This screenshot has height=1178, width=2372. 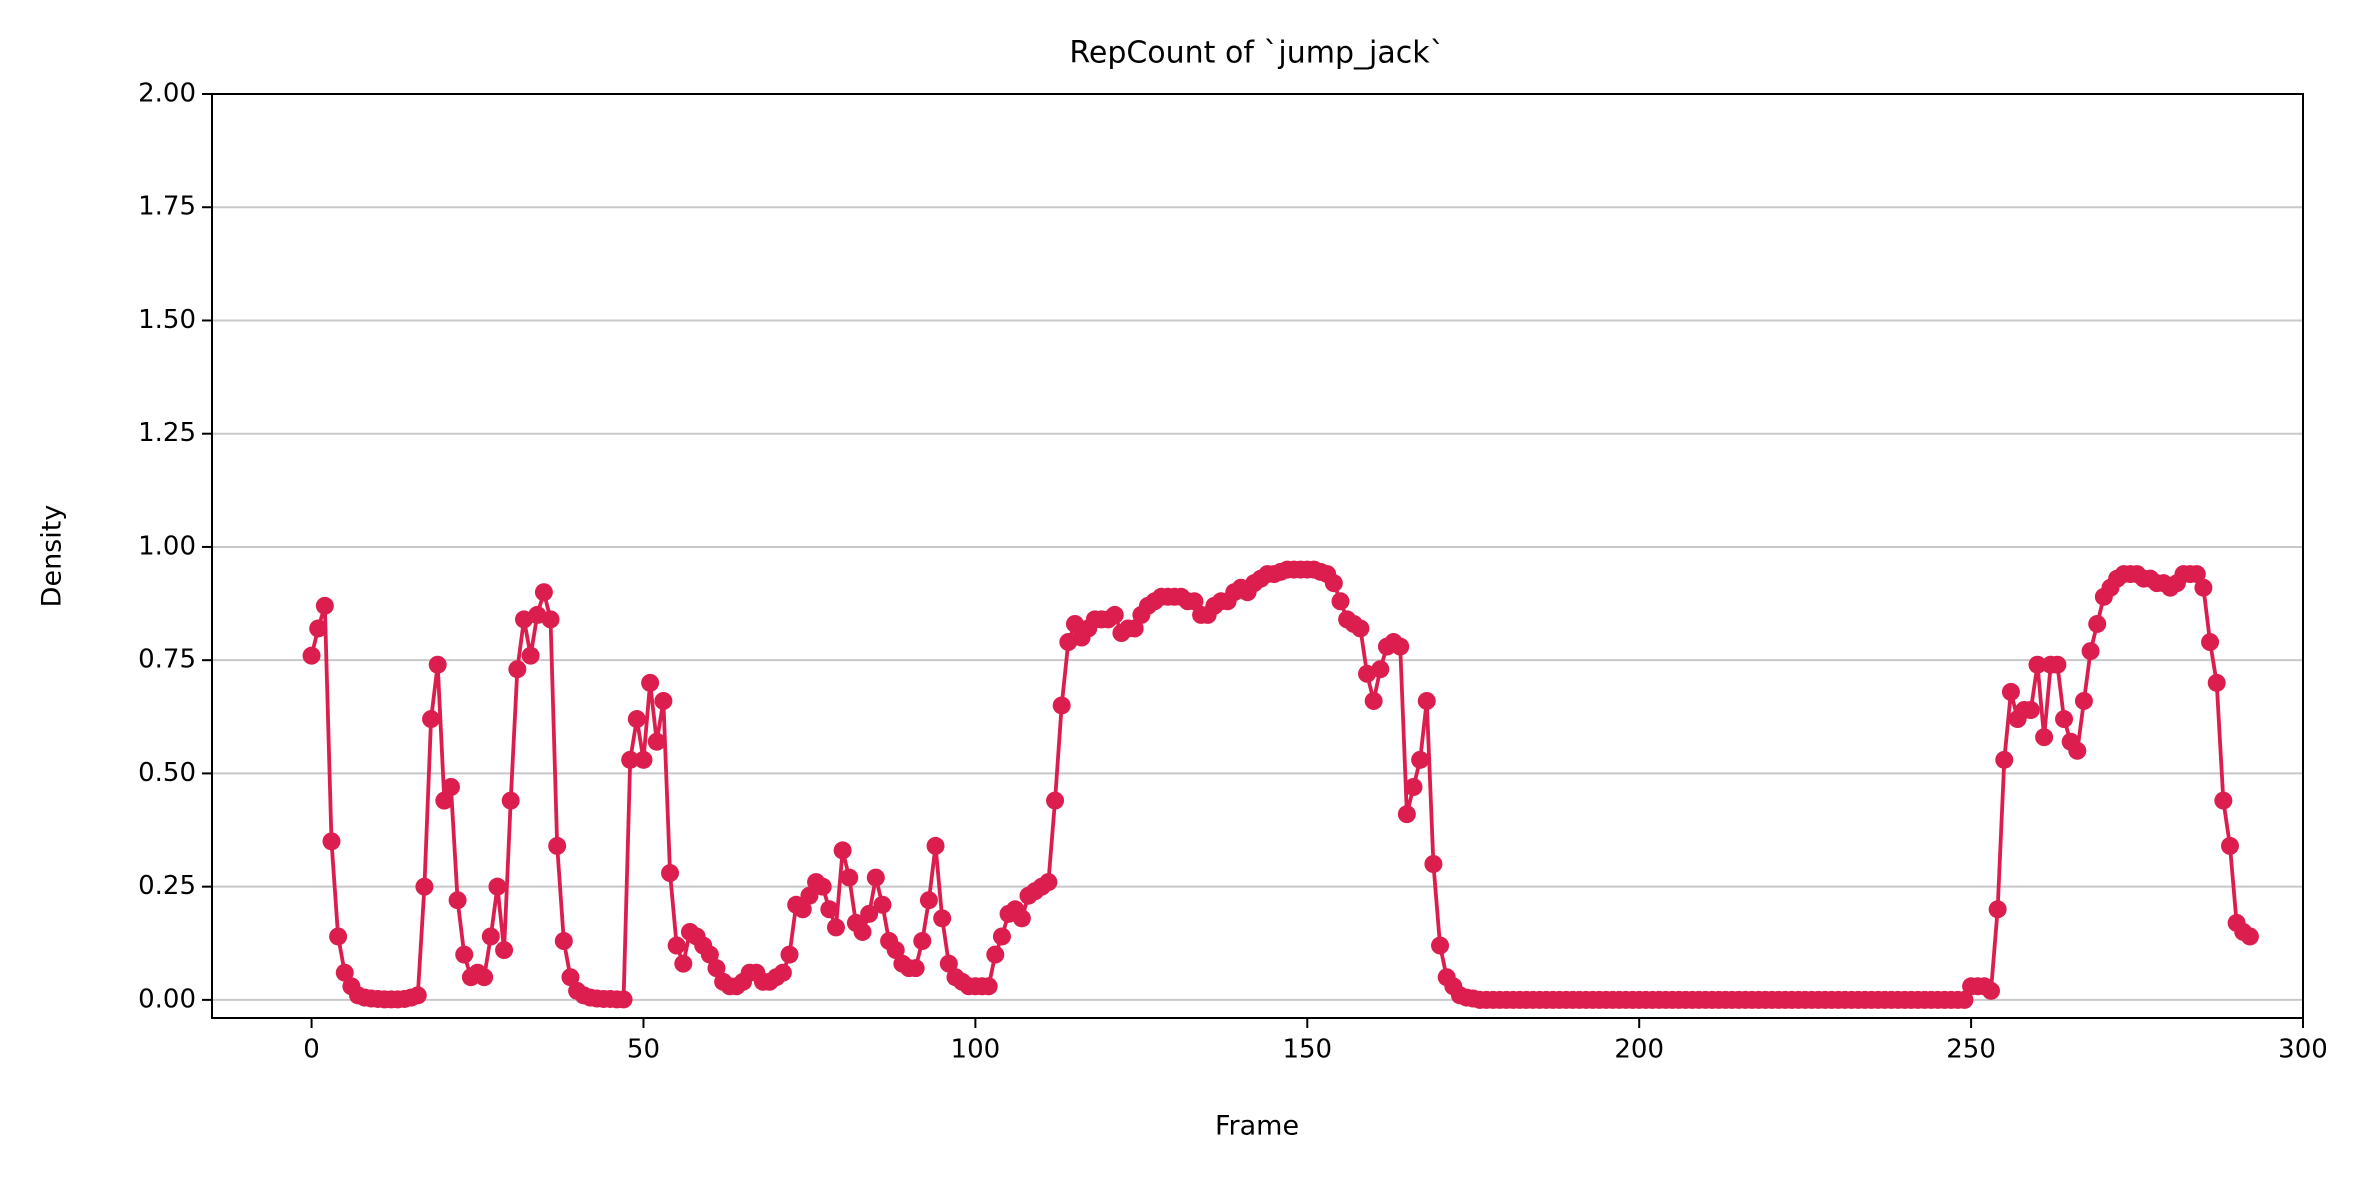 What do you see at coordinates (167, 886) in the screenshot?
I see `y-tick-label: 0.25` at bounding box center [167, 886].